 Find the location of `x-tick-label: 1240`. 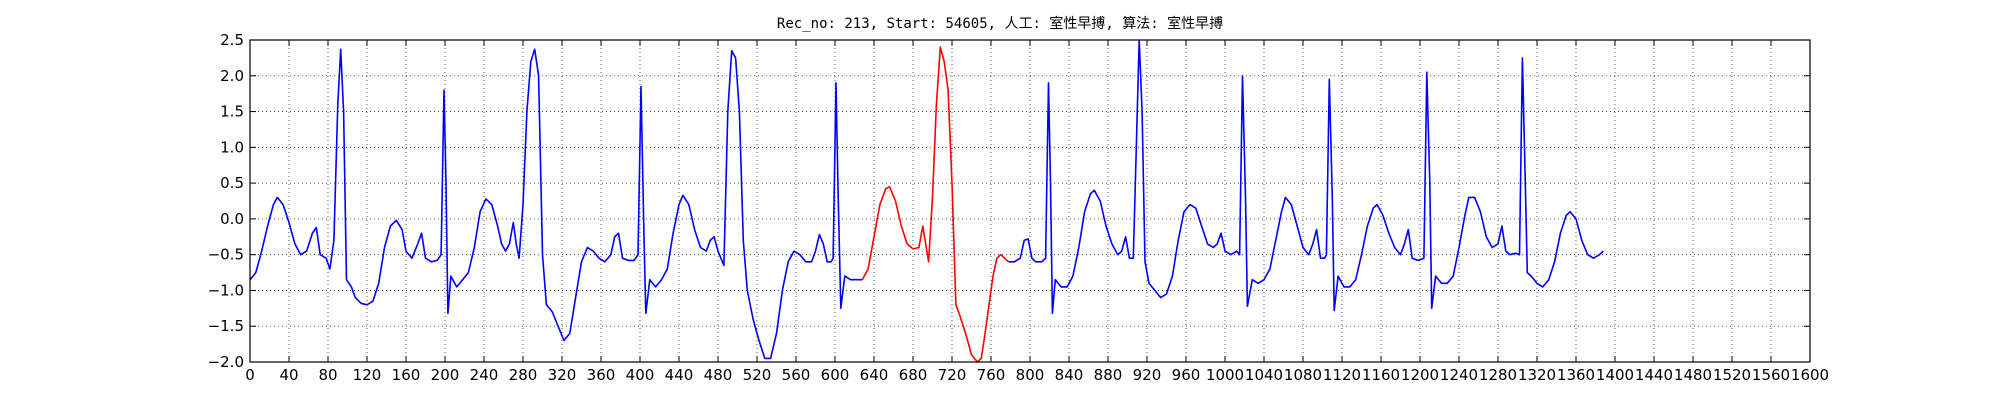

x-tick-label: 1240 is located at coordinates (1459, 375).